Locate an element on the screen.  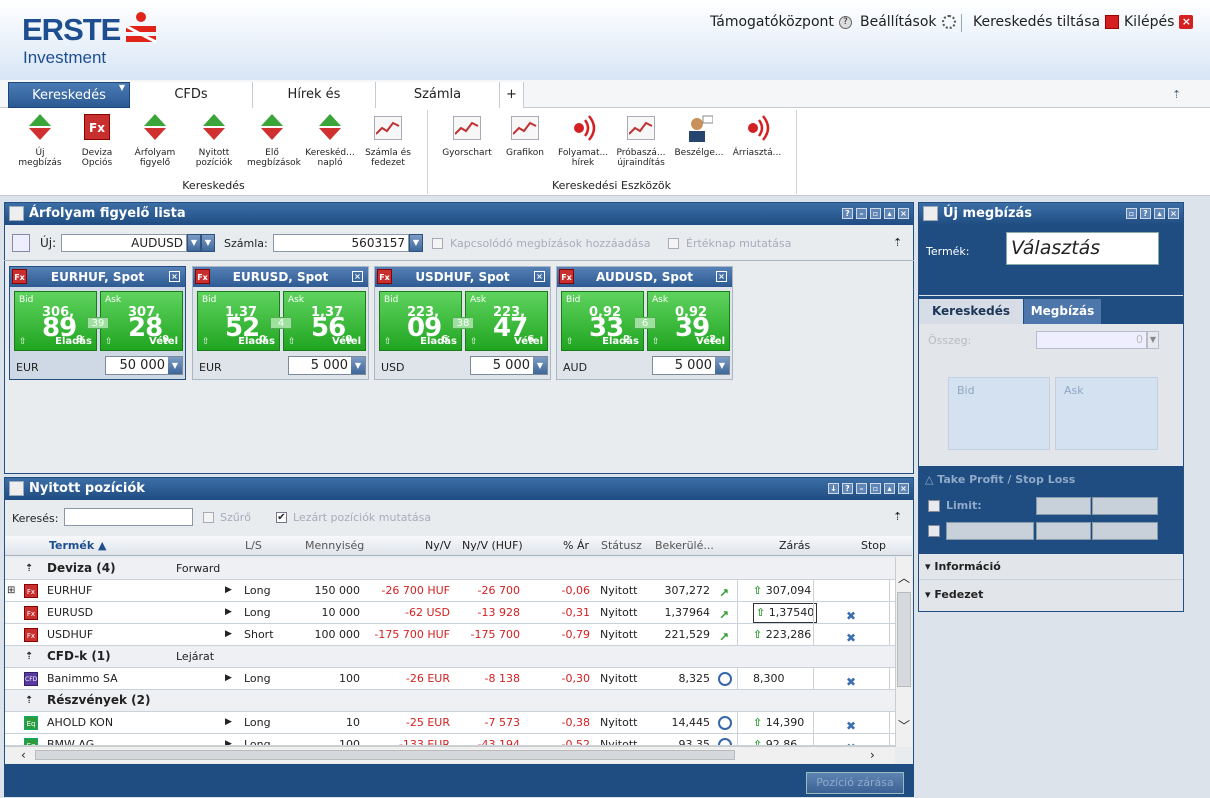
ask-box: Ask is located at coordinates (1106, 413).